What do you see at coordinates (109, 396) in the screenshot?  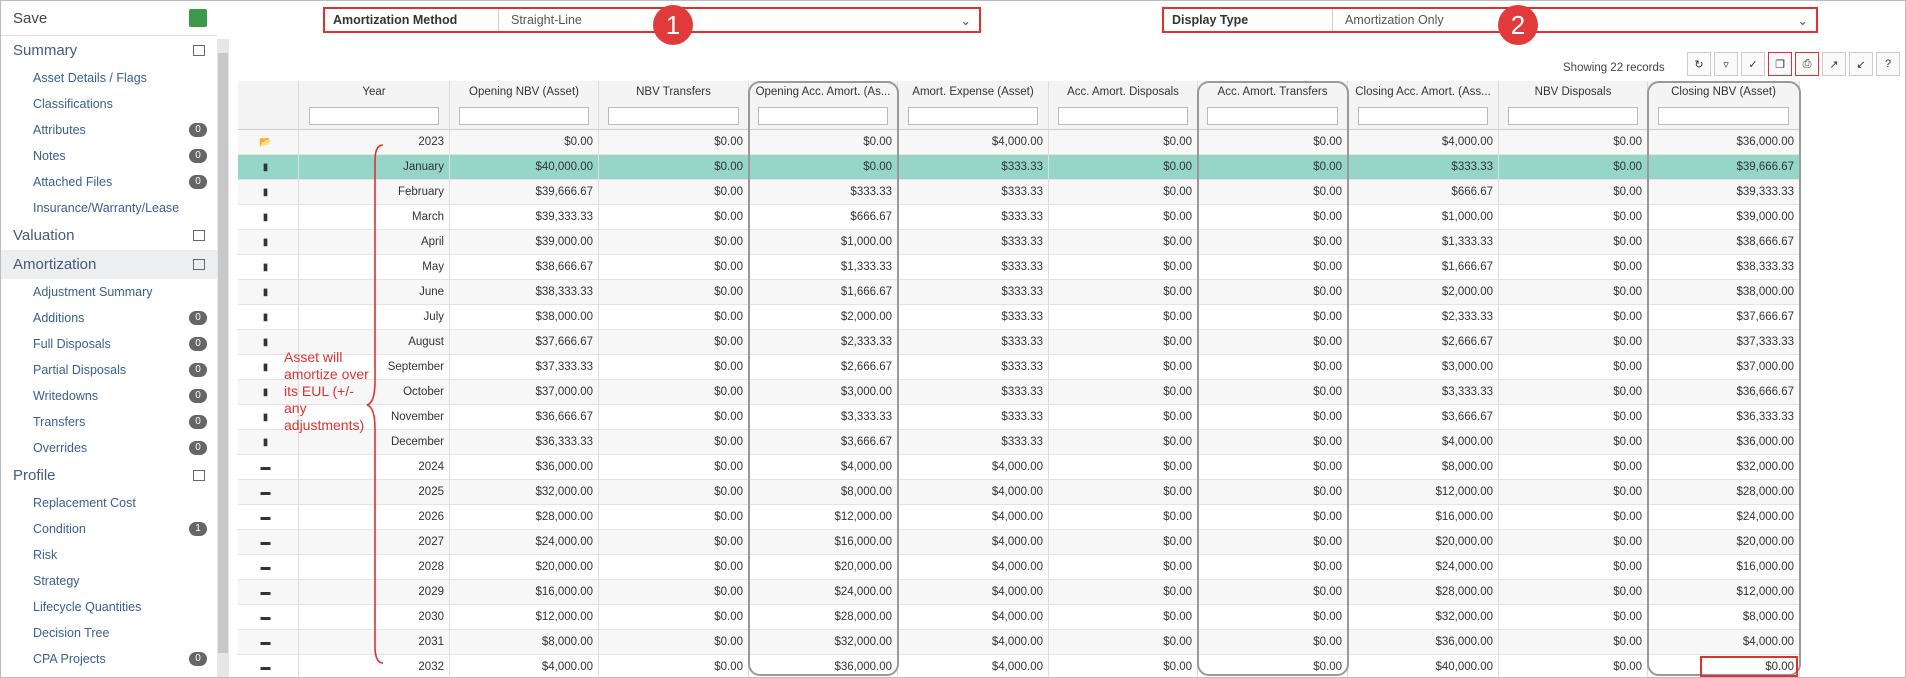 I see `nav-item: Writedowns 0` at bounding box center [109, 396].